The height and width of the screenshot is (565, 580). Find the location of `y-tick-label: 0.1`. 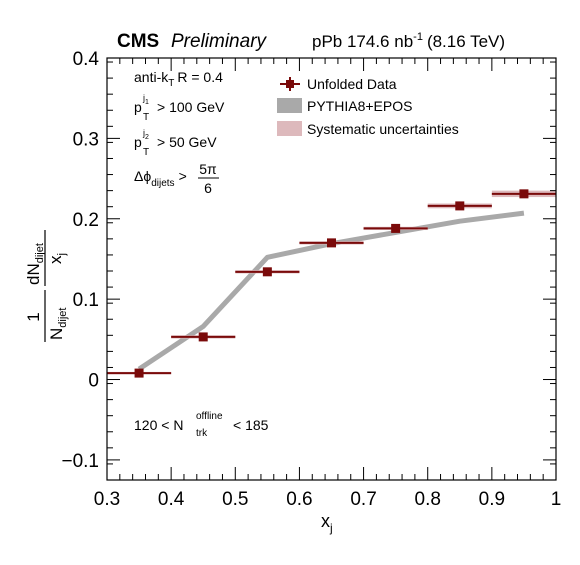

y-tick-label: 0.1 is located at coordinates (86, 300).